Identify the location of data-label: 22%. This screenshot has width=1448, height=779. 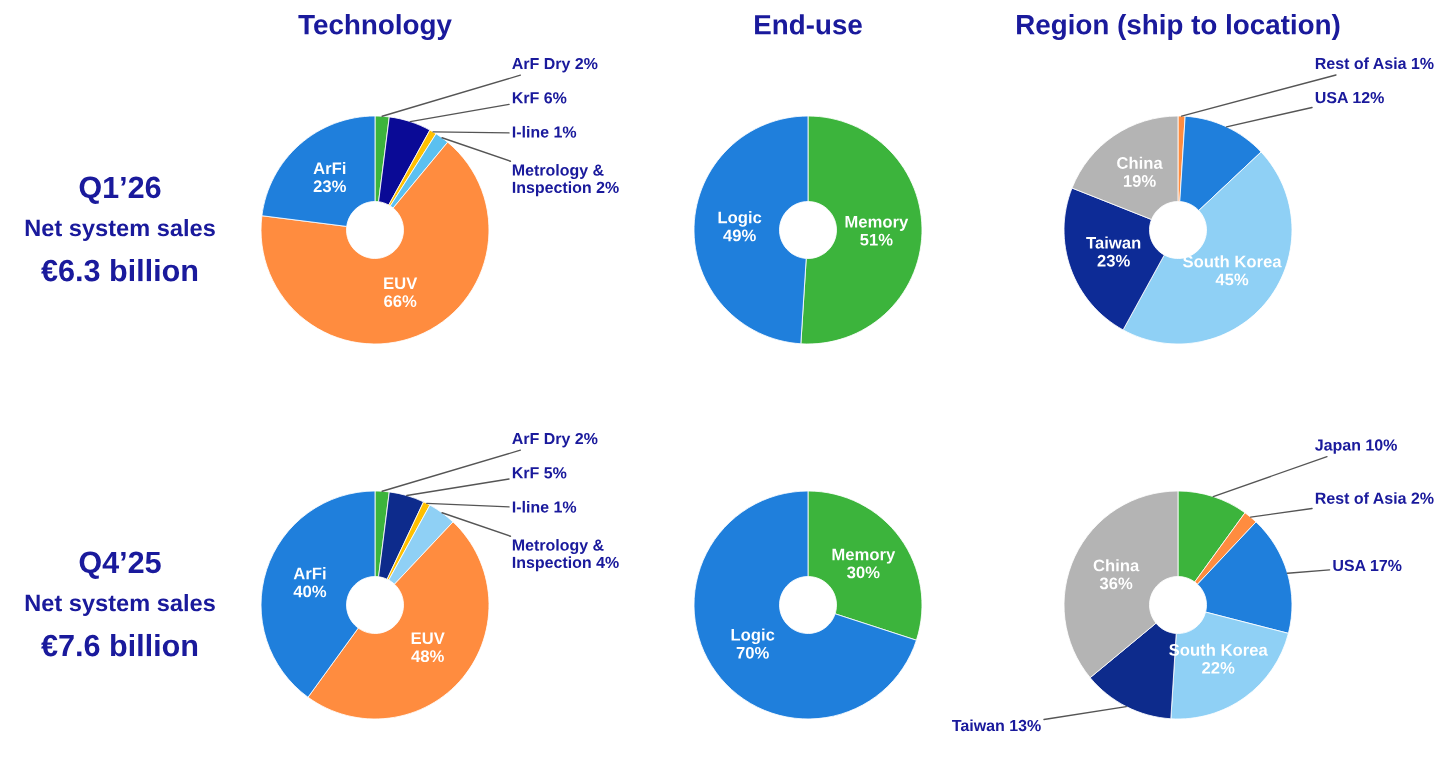
(1218, 667).